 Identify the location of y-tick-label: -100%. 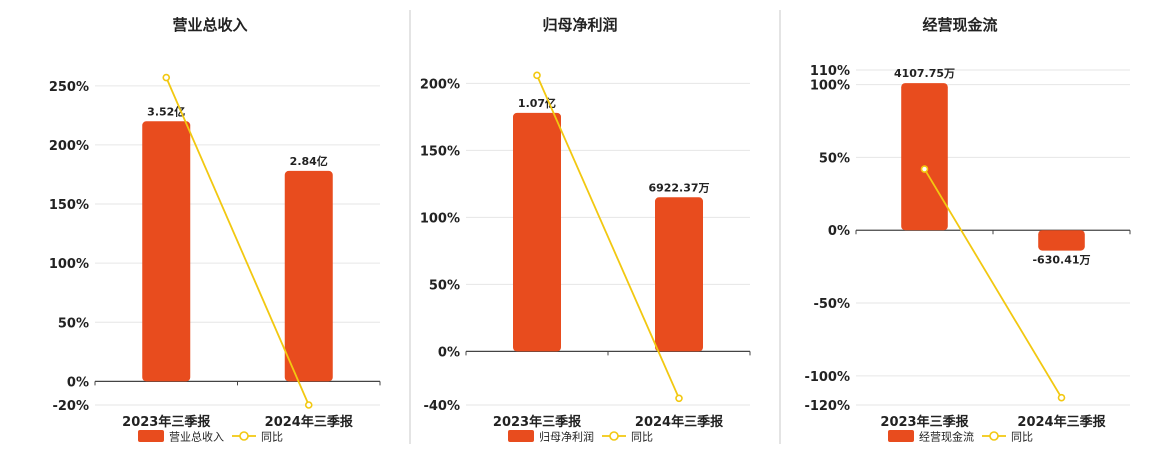
(827, 377).